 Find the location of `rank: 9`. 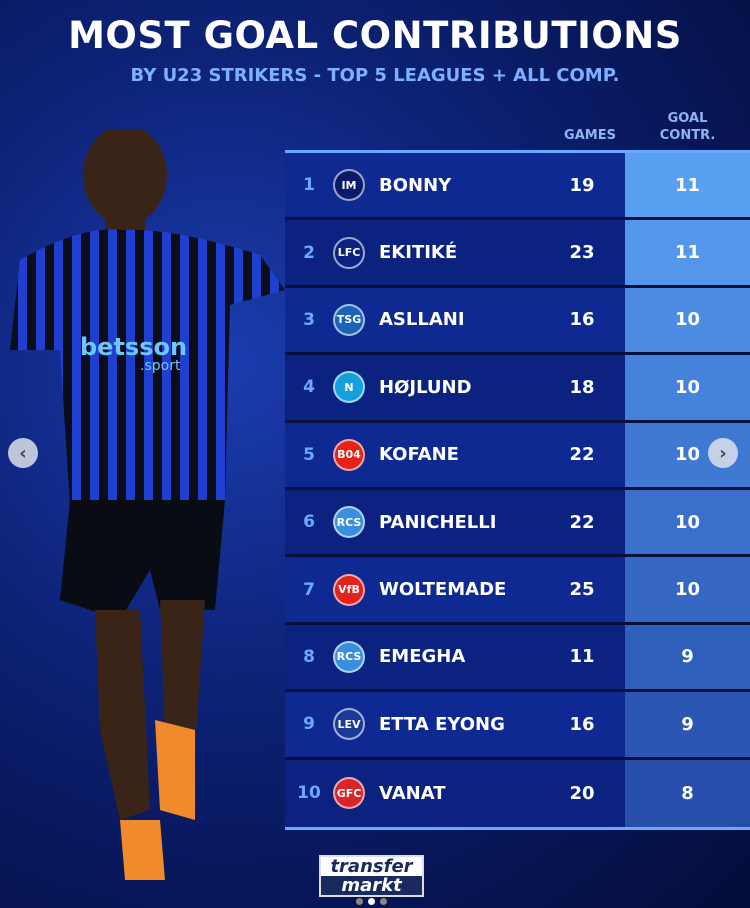

rank: 9 is located at coordinates (309, 724).